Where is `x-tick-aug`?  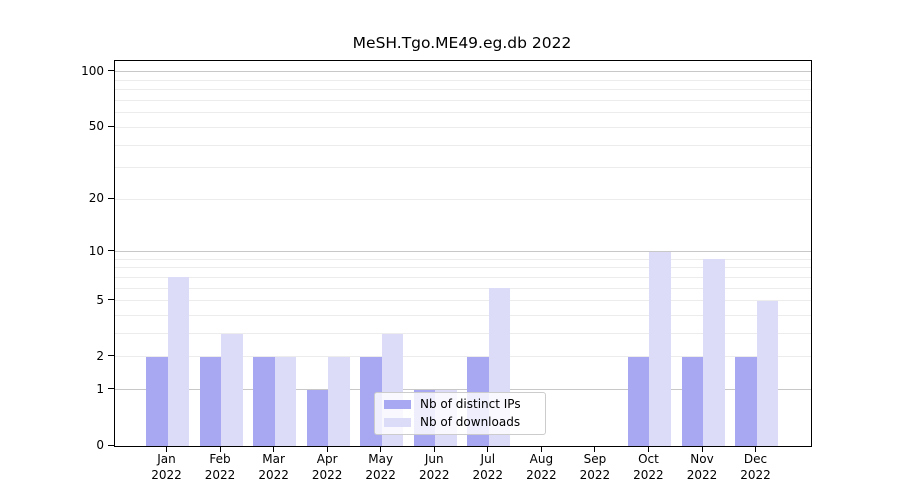 x-tick-aug is located at coordinates (541, 449).